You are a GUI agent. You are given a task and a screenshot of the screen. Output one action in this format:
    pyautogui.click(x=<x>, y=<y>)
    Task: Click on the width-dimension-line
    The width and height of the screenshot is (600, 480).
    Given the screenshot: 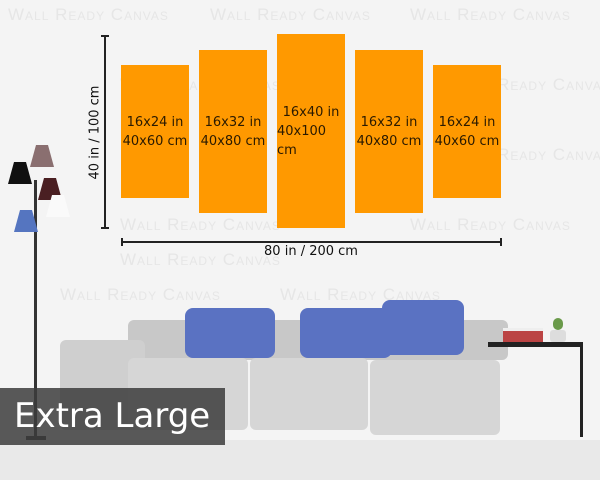 What is the action you would take?
    pyautogui.click(x=311, y=242)
    